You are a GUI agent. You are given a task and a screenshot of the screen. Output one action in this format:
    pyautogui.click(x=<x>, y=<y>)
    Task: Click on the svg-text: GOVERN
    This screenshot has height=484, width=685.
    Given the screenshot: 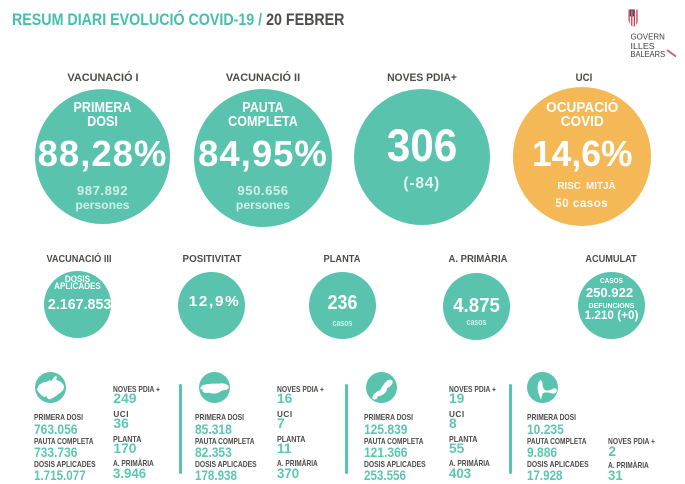 What is the action you would take?
    pyautogui.click(x=648, y=36)
    